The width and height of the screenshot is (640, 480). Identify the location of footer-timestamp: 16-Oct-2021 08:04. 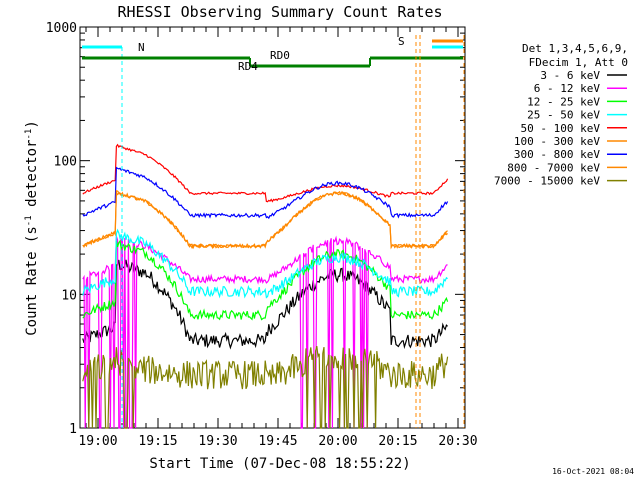
(593, 471).